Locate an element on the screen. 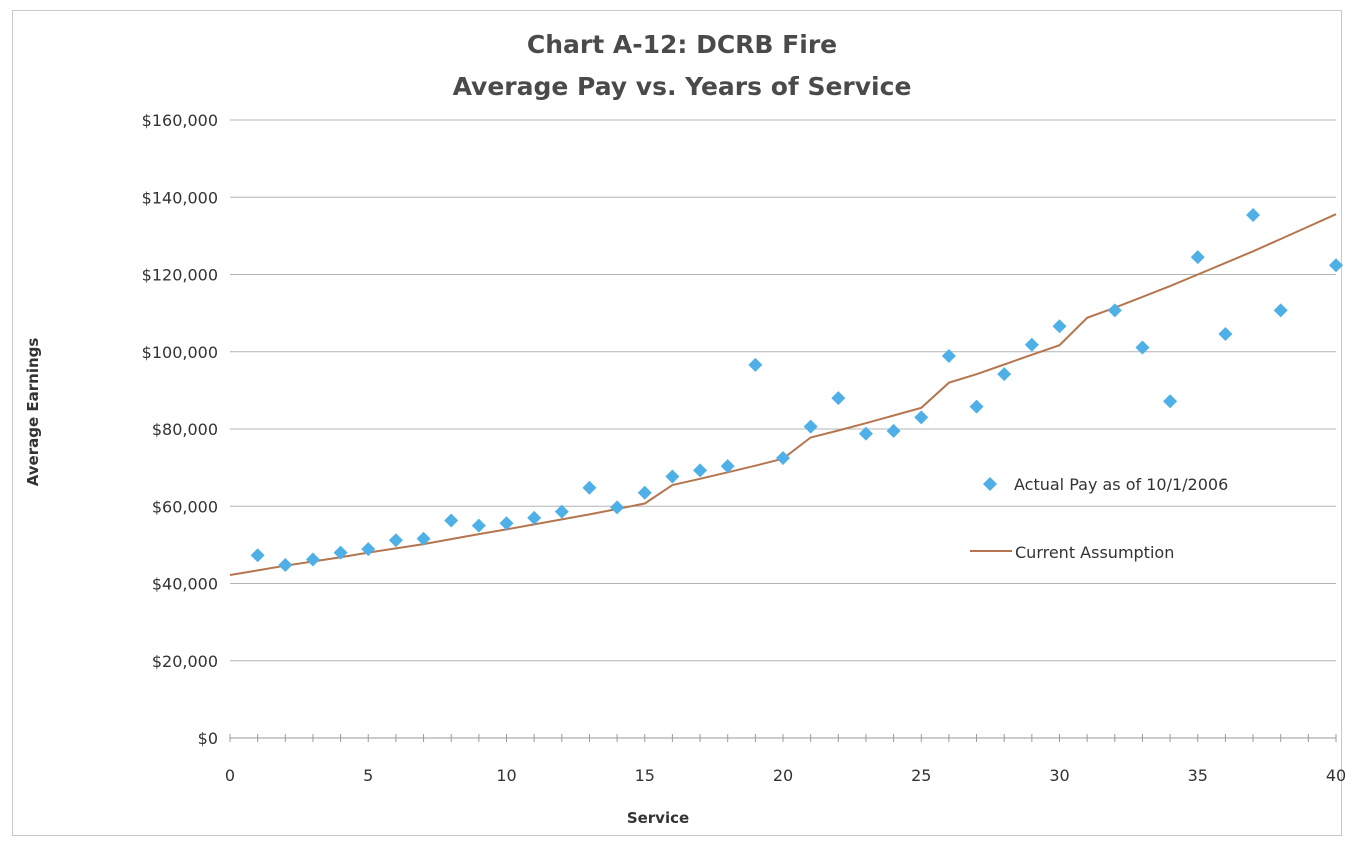 This screenshot has width=1346, height=841. legend-diamond-icon is located at coordinates (990, 484).